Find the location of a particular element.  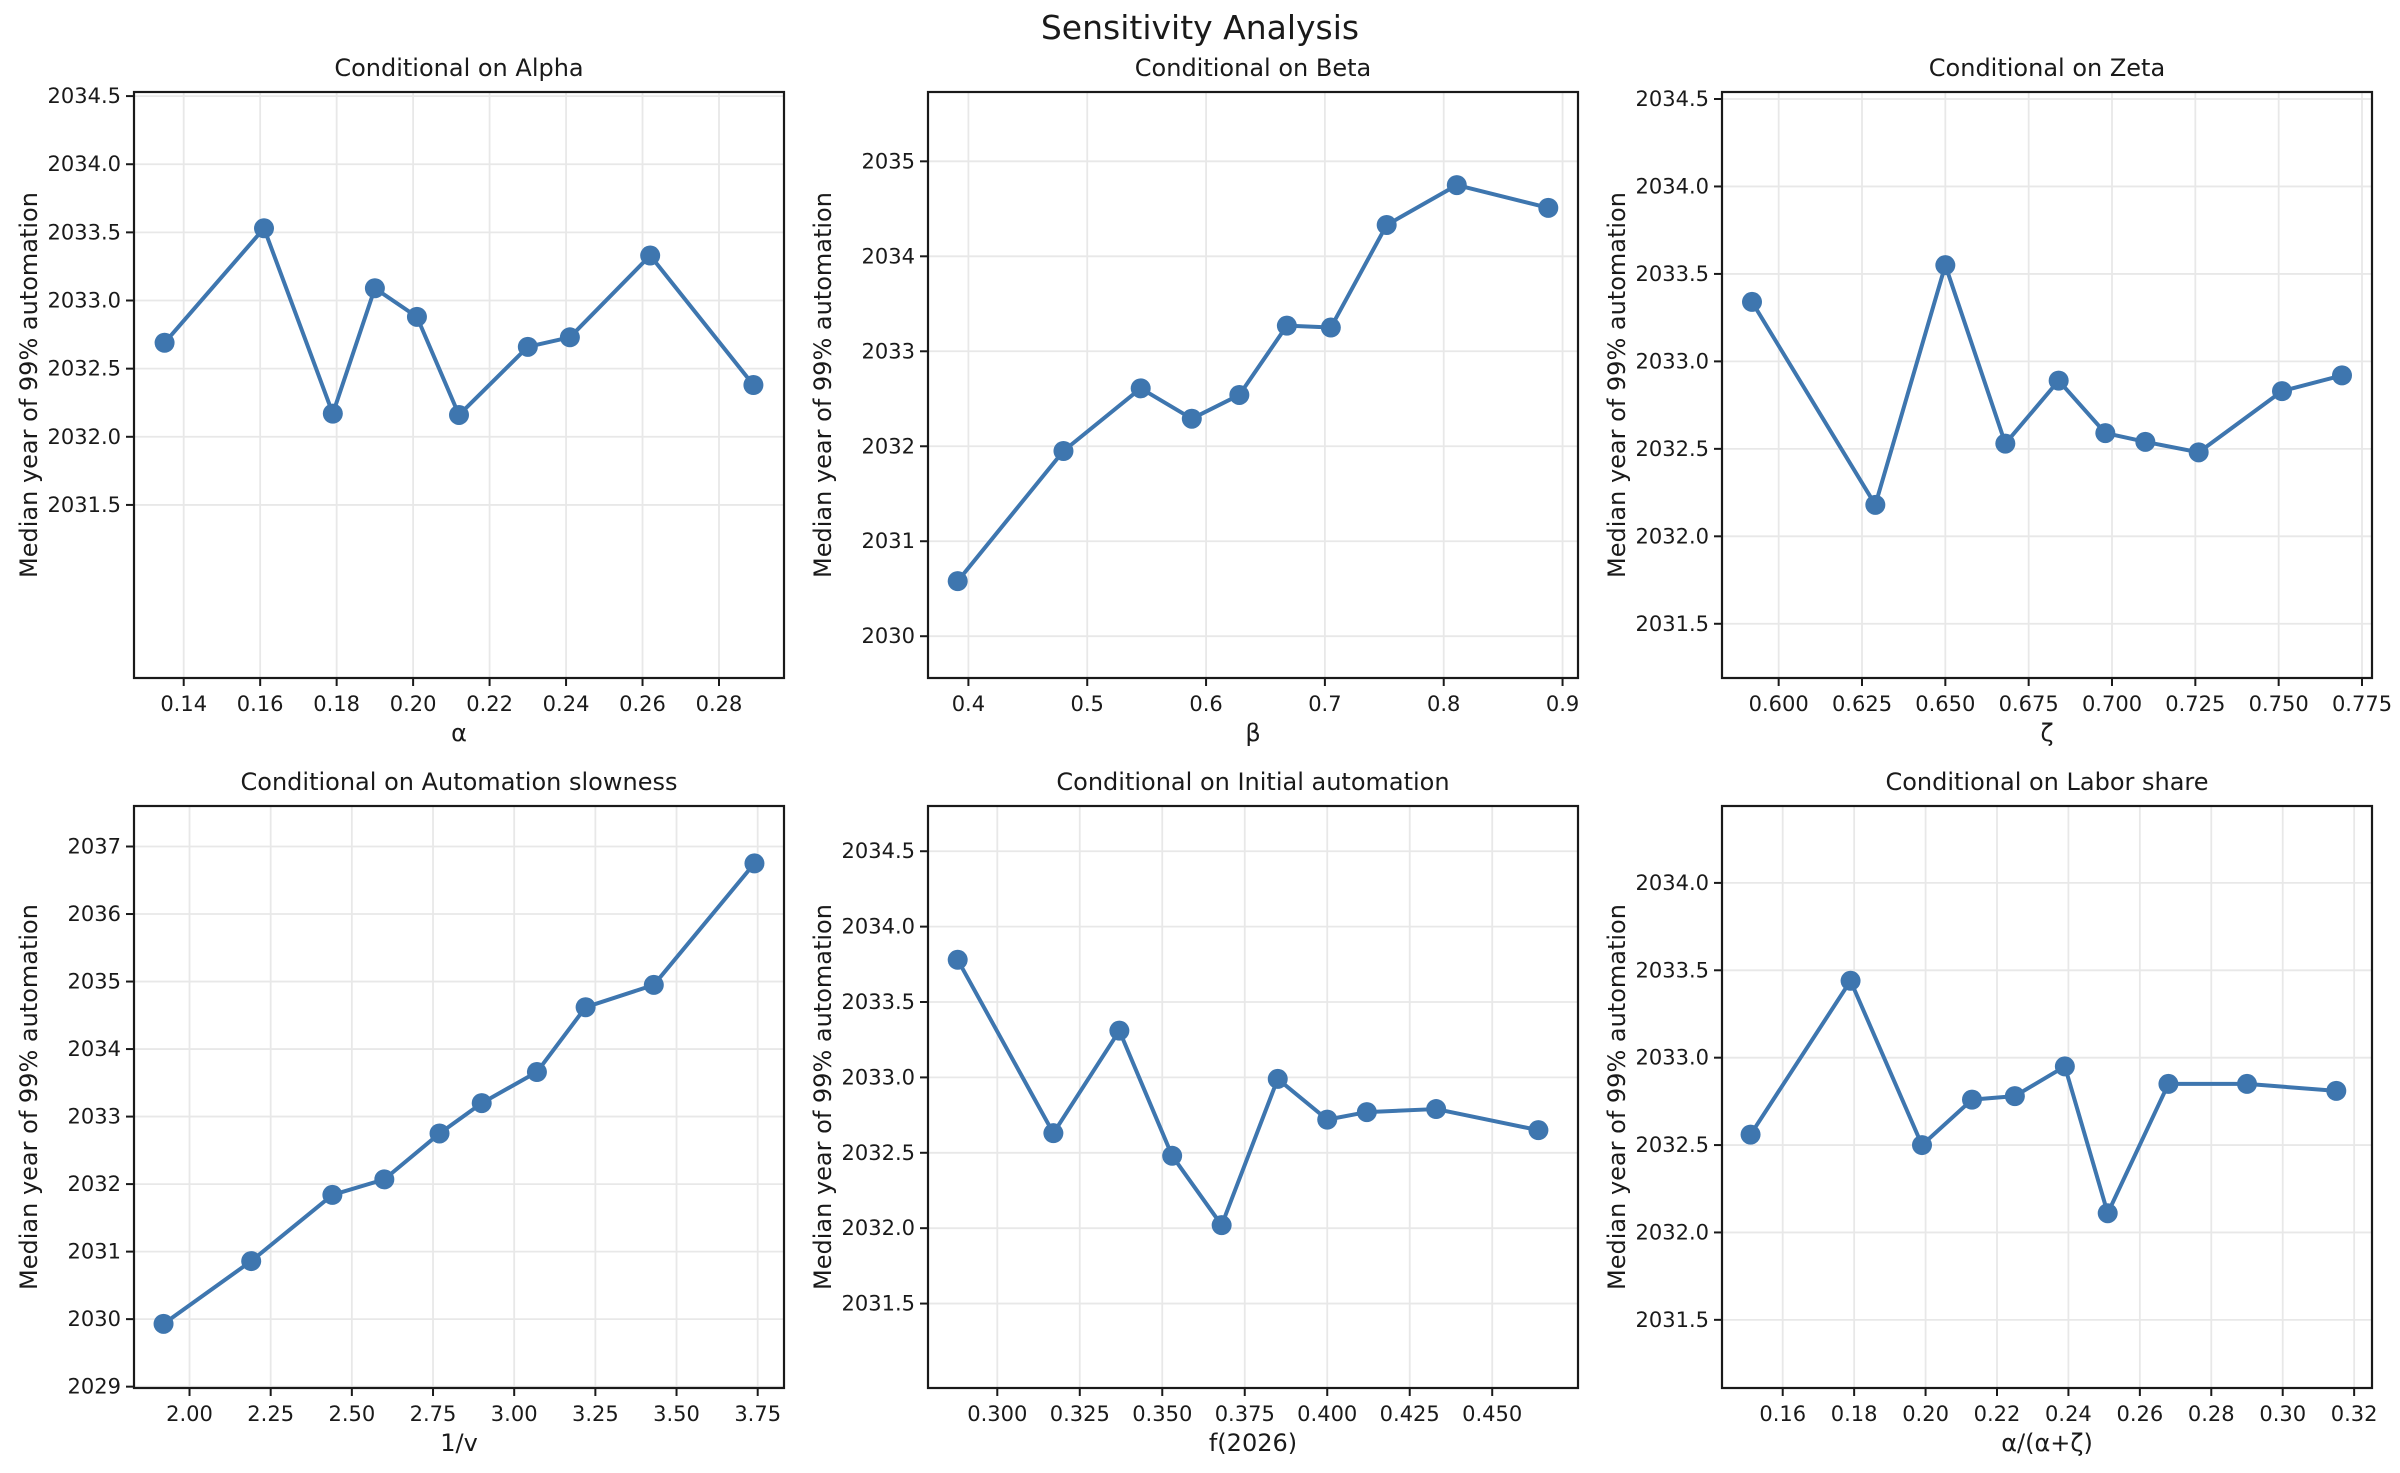

x-tick-label: 0.725 is located at coordinates (2195, 704).